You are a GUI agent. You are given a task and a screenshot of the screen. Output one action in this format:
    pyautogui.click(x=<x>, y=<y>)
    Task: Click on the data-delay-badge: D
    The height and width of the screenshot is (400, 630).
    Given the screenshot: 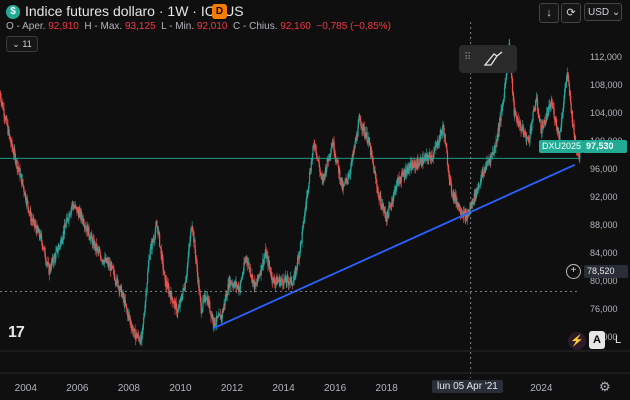 What is the action you would take?
    pyautogui.click(x=219, y=11)
    